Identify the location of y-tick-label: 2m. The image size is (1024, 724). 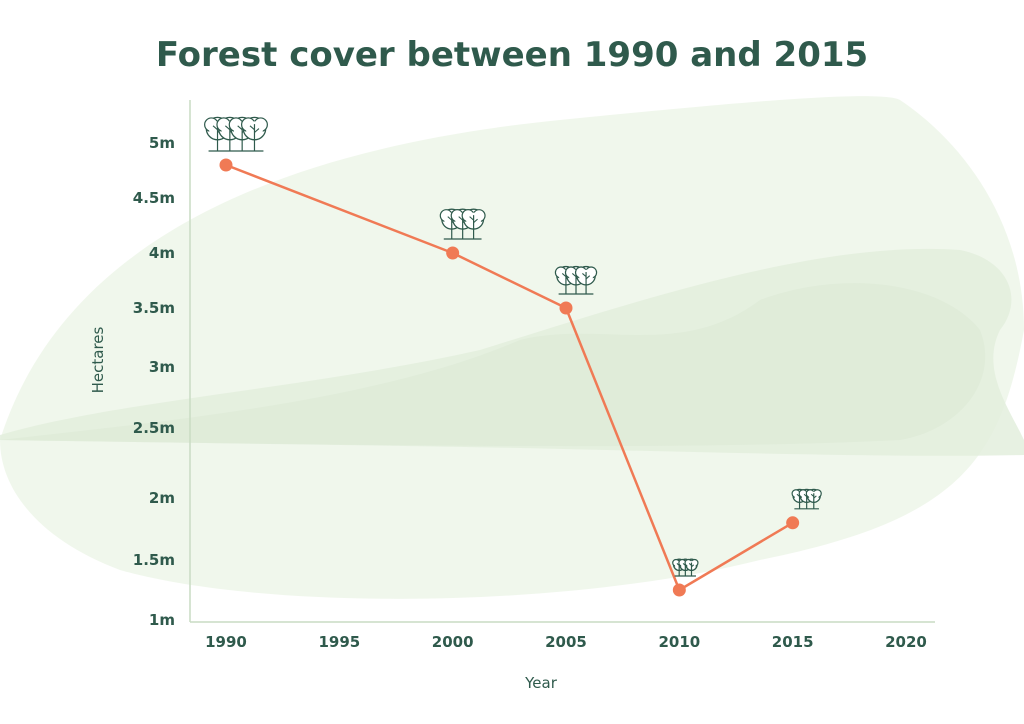
(162, 498).